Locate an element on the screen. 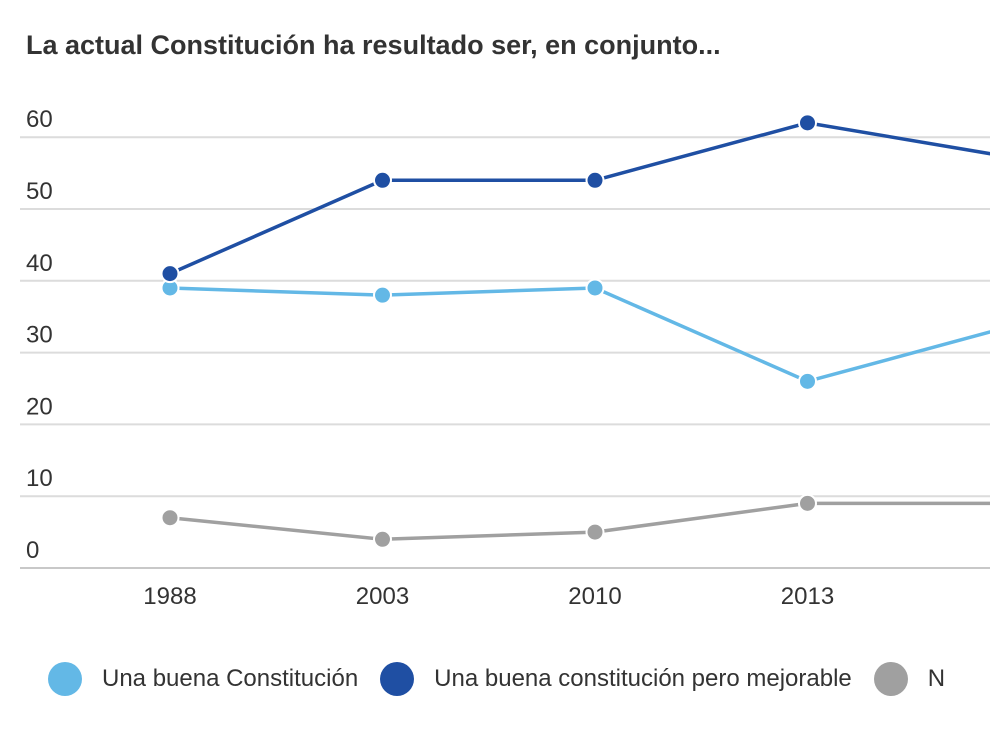 This screenshot has width=990, height=742. legend-label: Una buena constitución pero mejorable is located at coordinates (643, 678).